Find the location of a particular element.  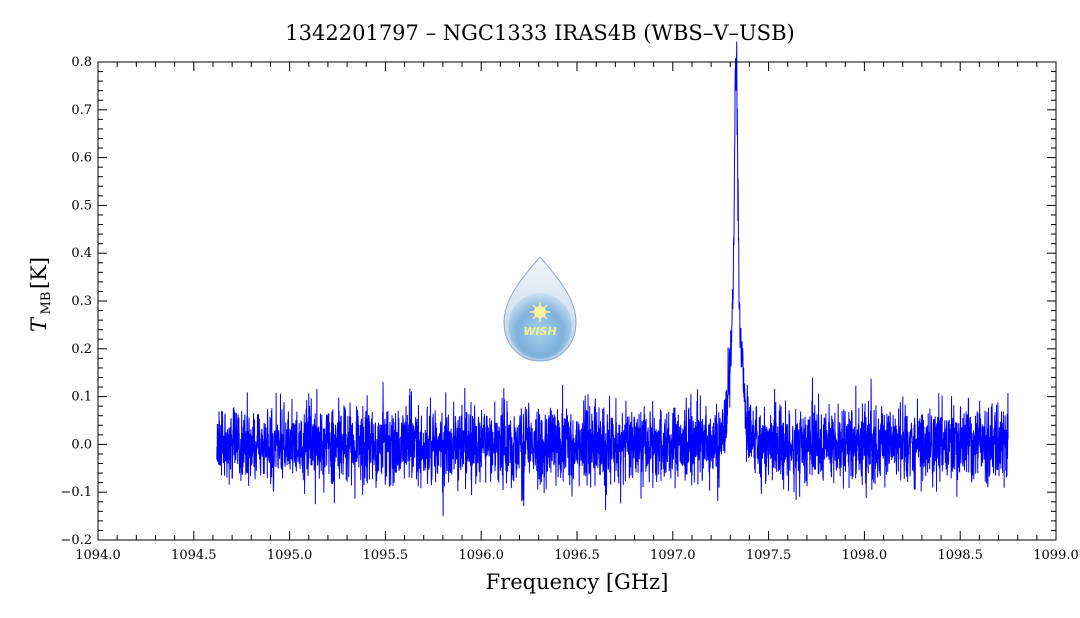

y-tick-label: 0.8 is located at coordinates (81, 62).